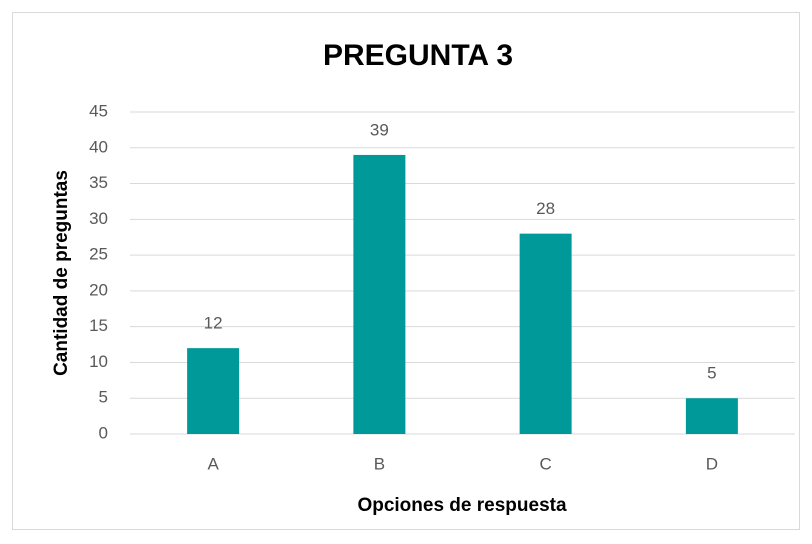 This screenshot has width=812, height=544. What do you see at coordinates (103, 397) in the screenshot?
I see `y-tick-label: 5` at bounding box center [103, 397].